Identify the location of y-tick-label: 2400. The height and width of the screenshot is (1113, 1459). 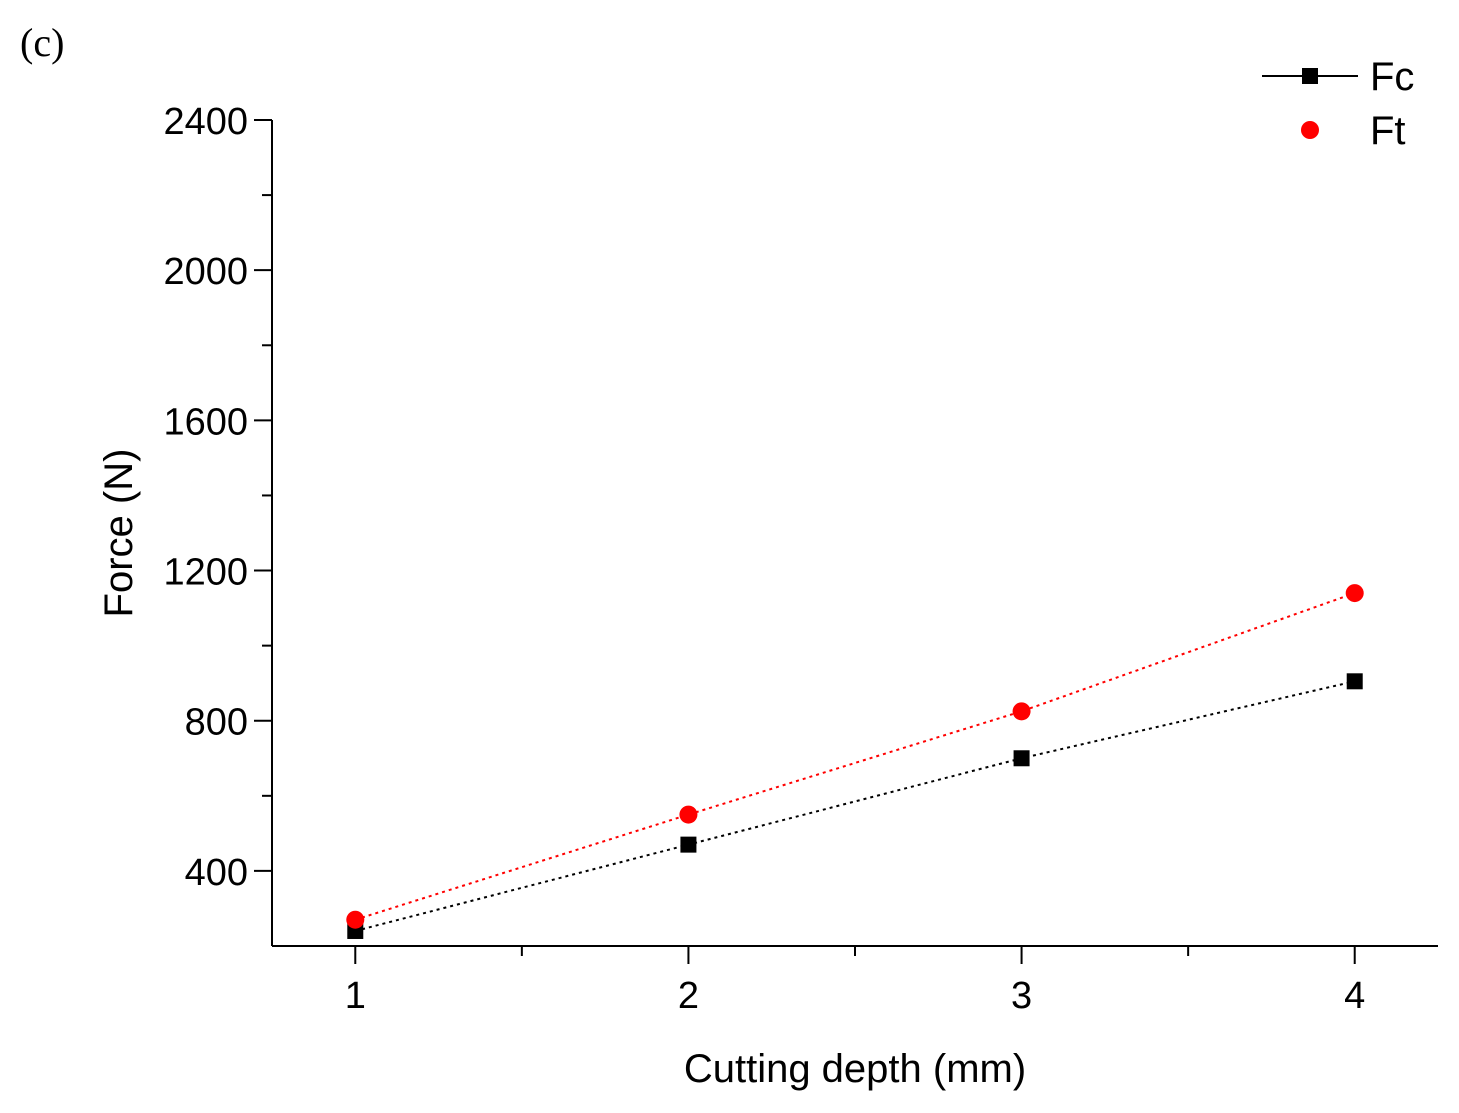
(205, 122).